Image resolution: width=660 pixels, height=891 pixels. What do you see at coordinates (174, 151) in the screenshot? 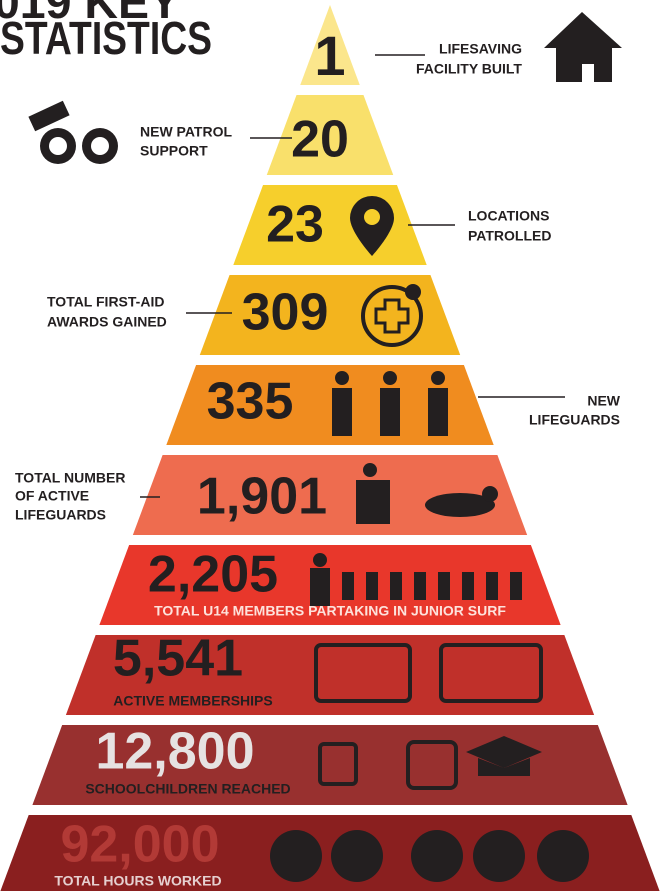
I see `tier-label: SUPPORT` at bounding box center [174, 151].